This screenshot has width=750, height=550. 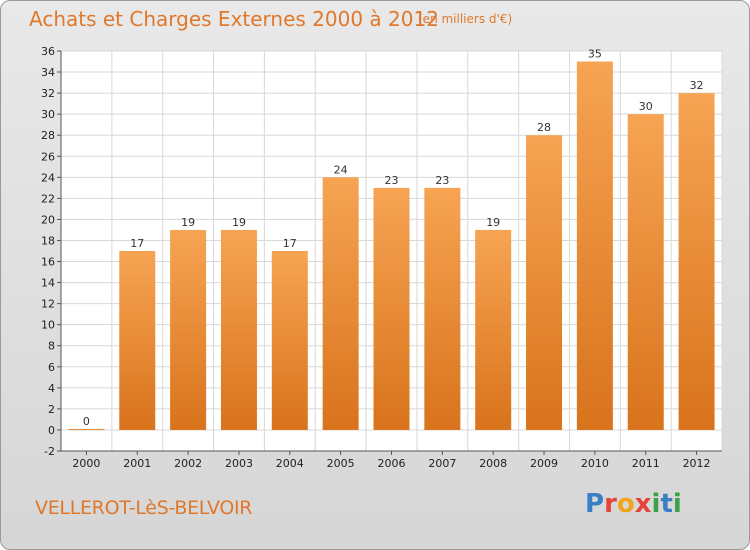 I want to click on data-label-2003: 19, so click(x=239, y=222).